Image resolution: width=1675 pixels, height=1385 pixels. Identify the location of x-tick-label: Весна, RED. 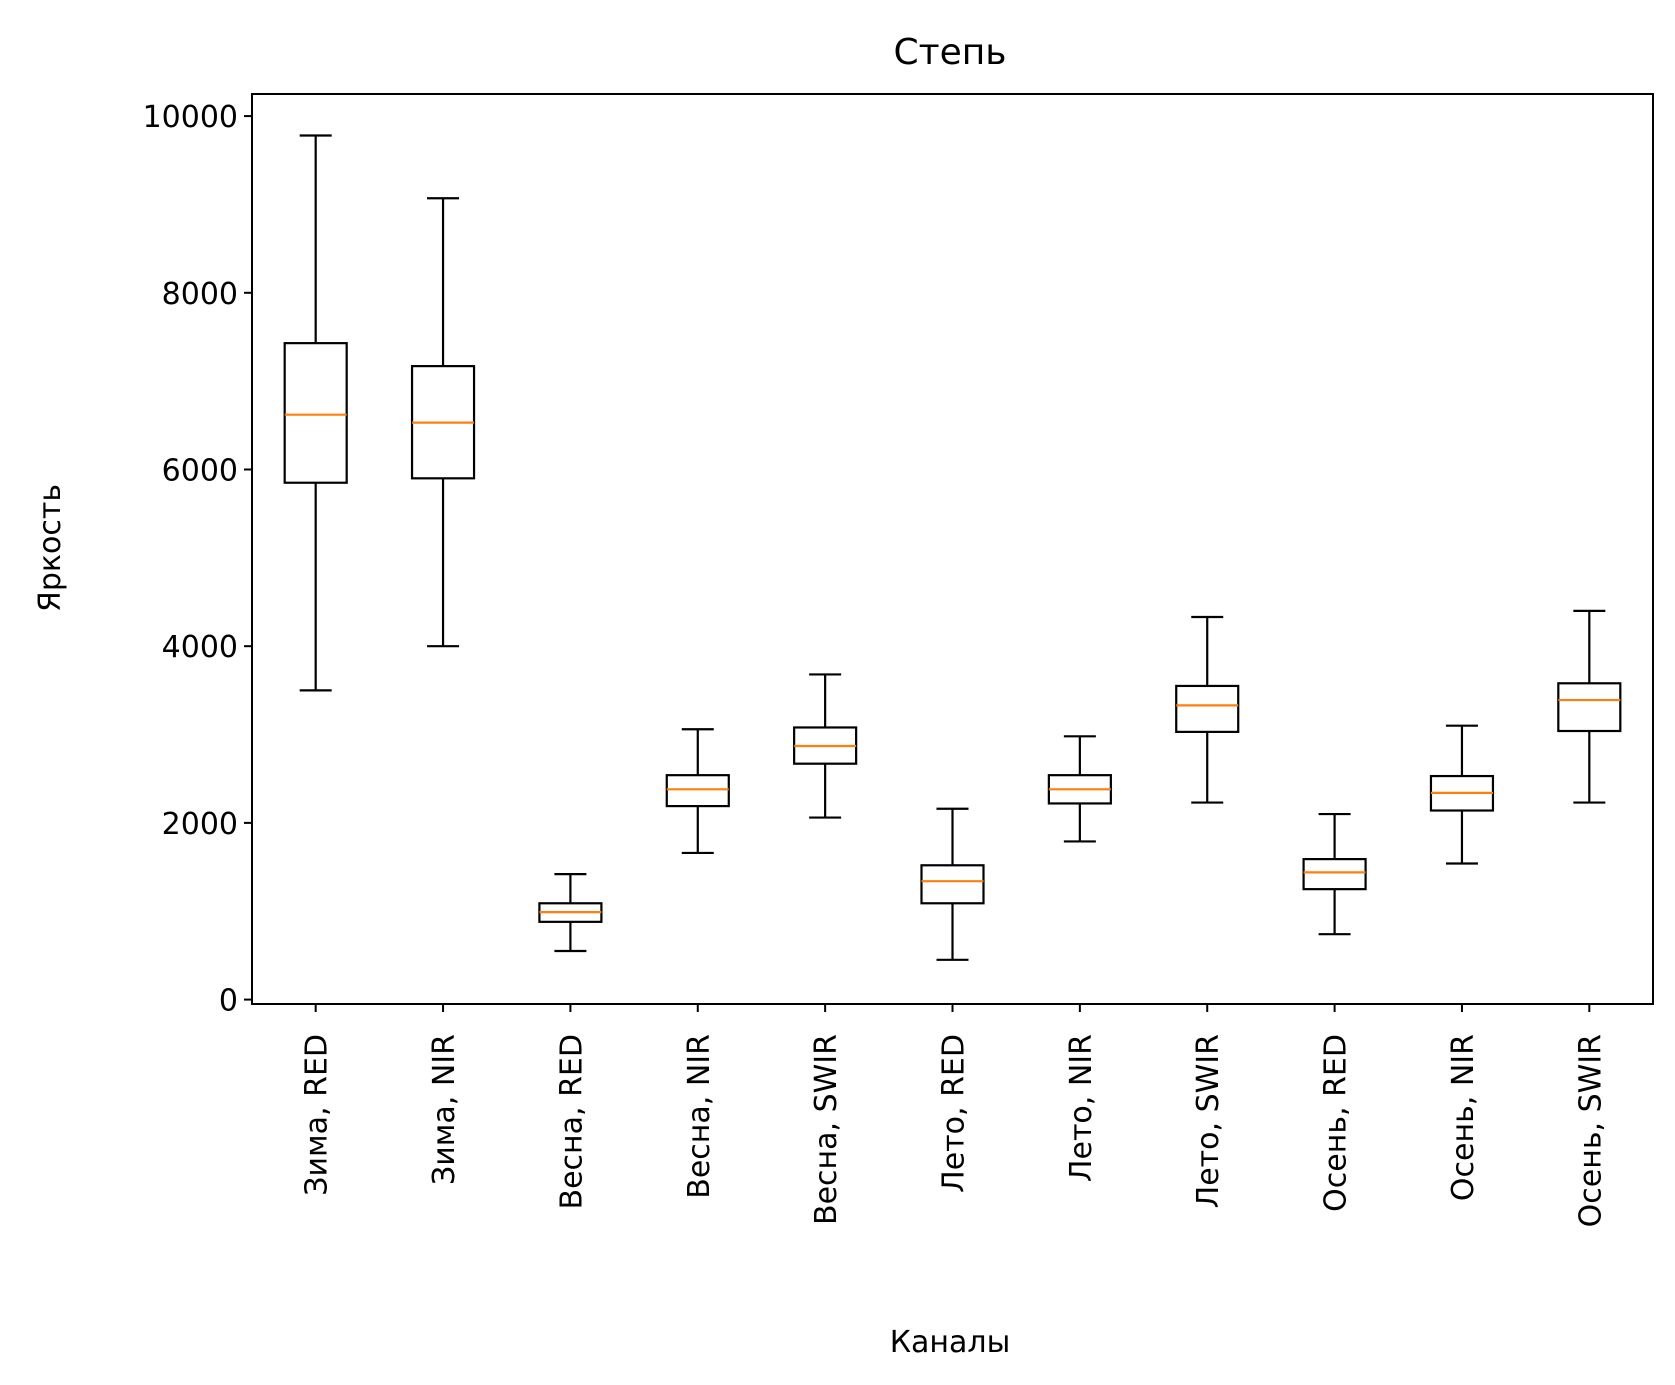
(571, 1122).